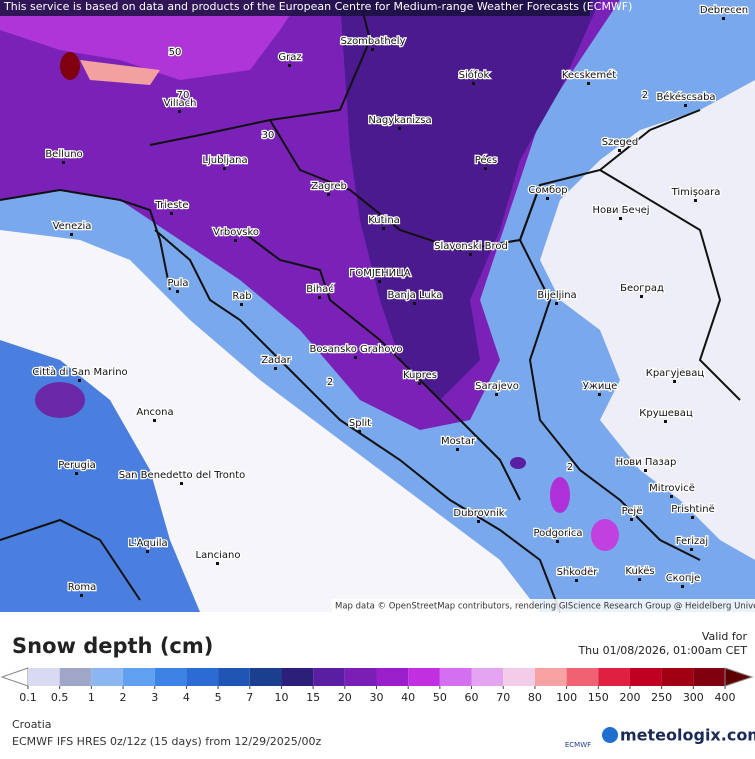  I want to click on city-label: Split, so click(360, 423).